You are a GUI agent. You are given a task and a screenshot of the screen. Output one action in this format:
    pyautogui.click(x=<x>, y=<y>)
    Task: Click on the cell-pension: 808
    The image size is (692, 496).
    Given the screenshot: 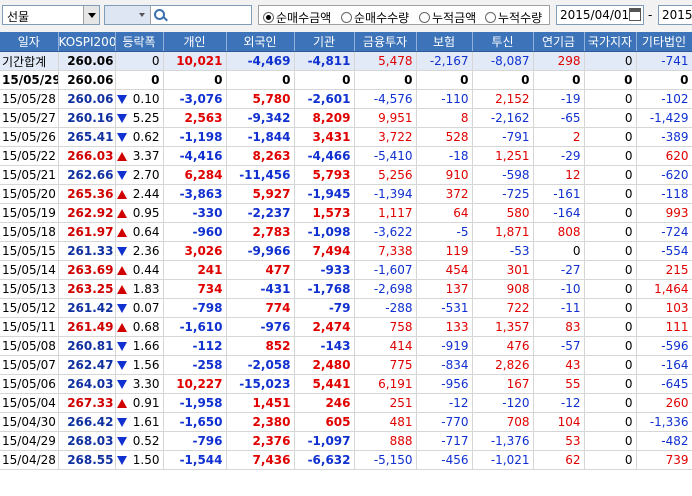 What is the action you would take?
    pyautogui.click(x=559, y=232)
    